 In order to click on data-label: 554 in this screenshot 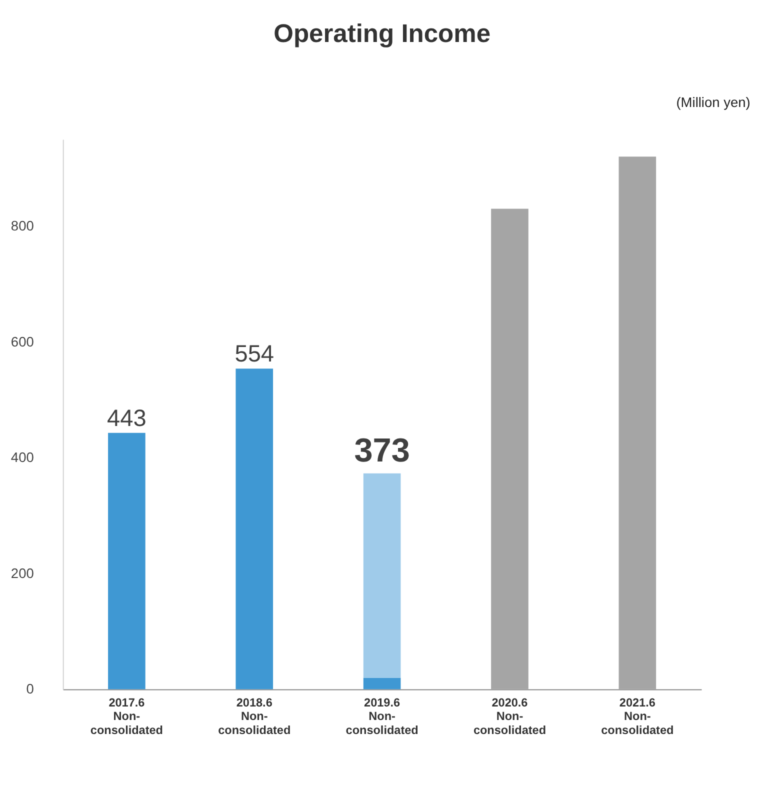, I will do `click(254, 353)`.